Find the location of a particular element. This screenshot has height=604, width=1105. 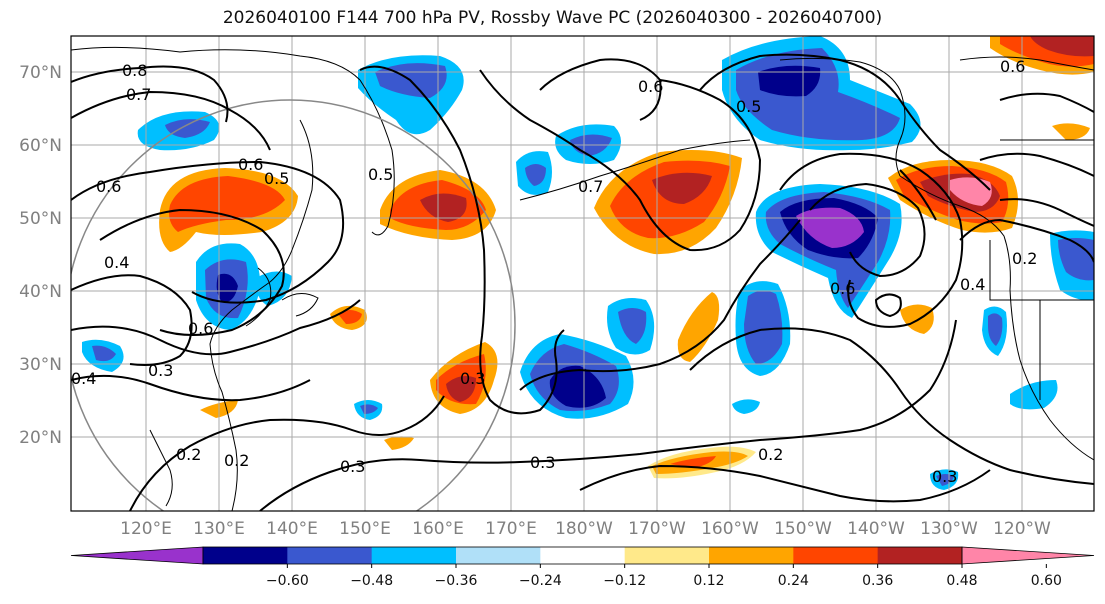

contour-label: 0.8 is located at coordinates (134, 70).